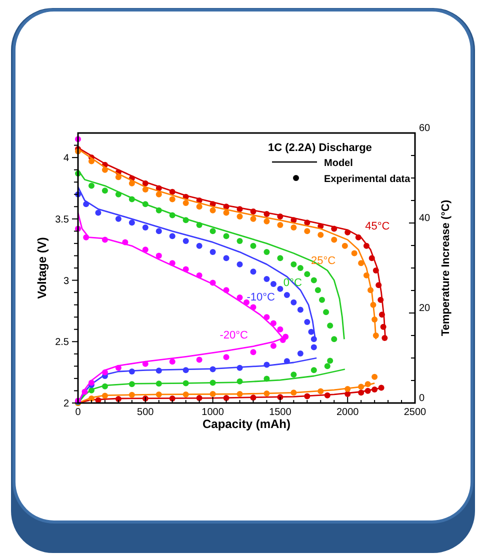  Describe the element at coordinates (367, 179) in the screenshot. I see `annotation: Experimental data` at that location.